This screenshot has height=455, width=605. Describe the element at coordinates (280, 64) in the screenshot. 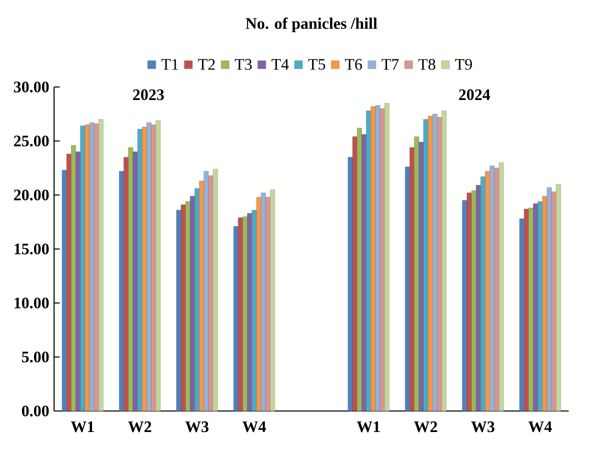

I see `legend-label: T4` at that location.